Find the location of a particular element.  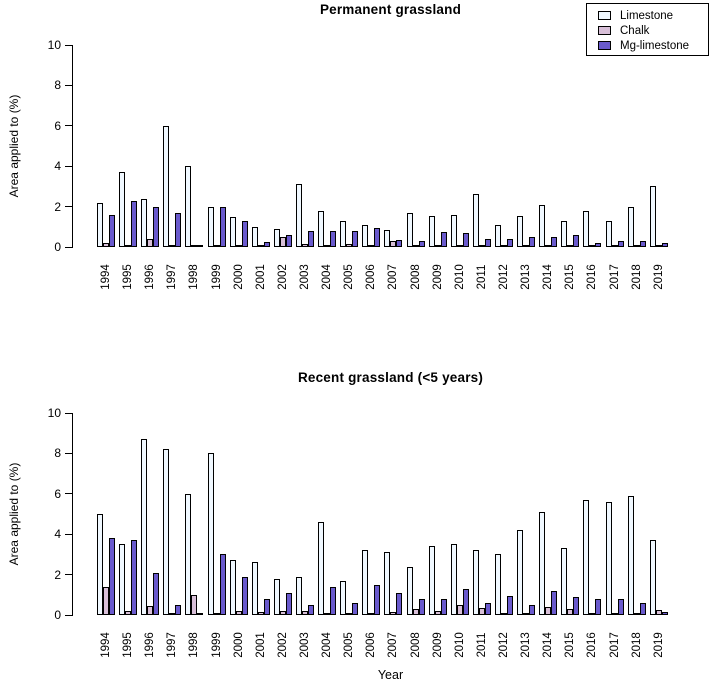

bar-limestone-2009 is located at coordinates (431, 231).